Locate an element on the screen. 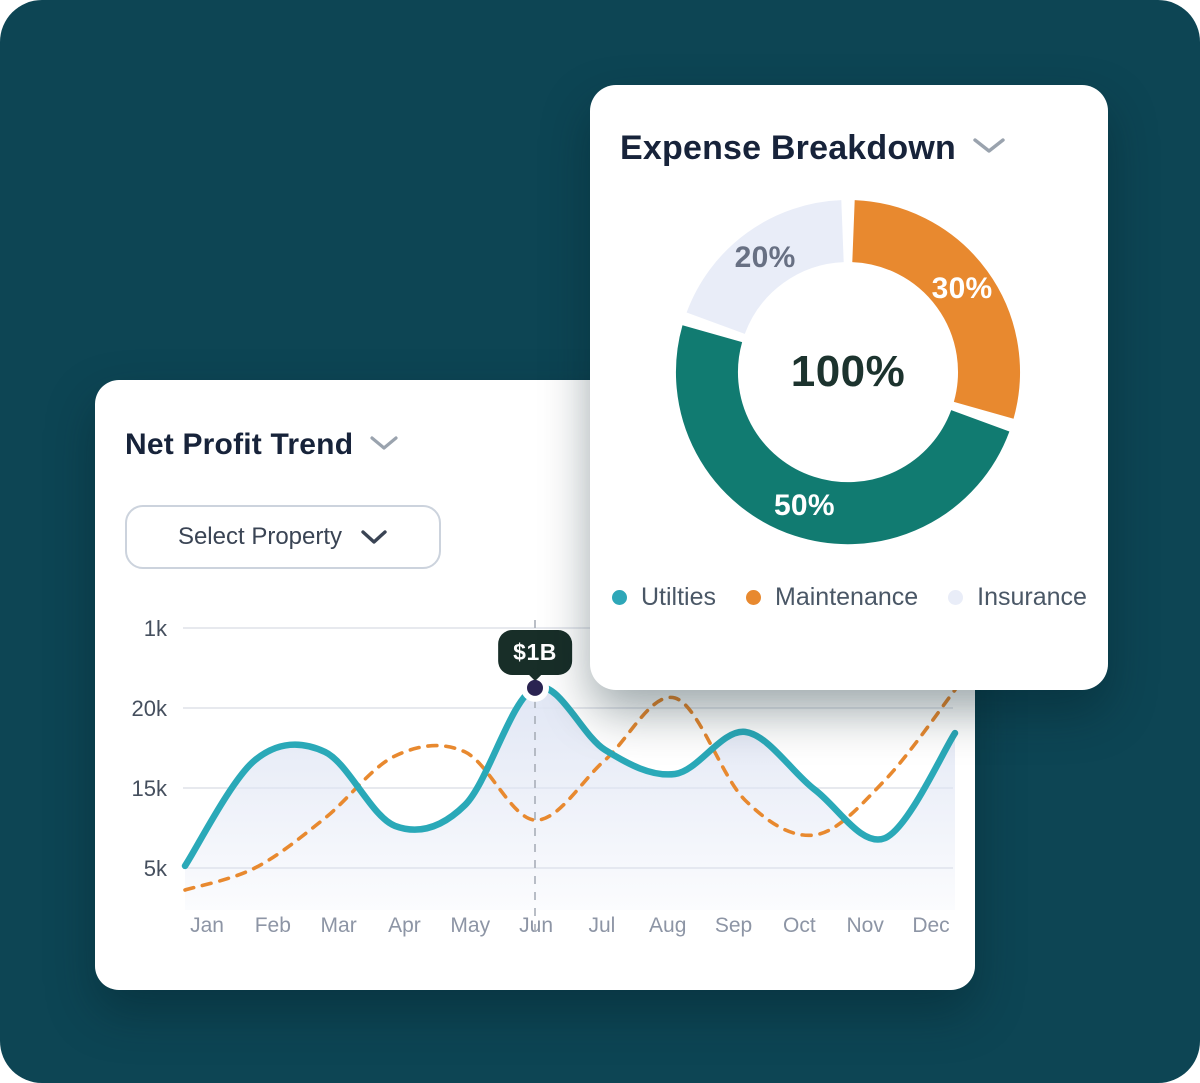 The width and height of the screenshot is (1200, 1083). legend-item-utilties: Utilties is located at coordinates (664, 597).